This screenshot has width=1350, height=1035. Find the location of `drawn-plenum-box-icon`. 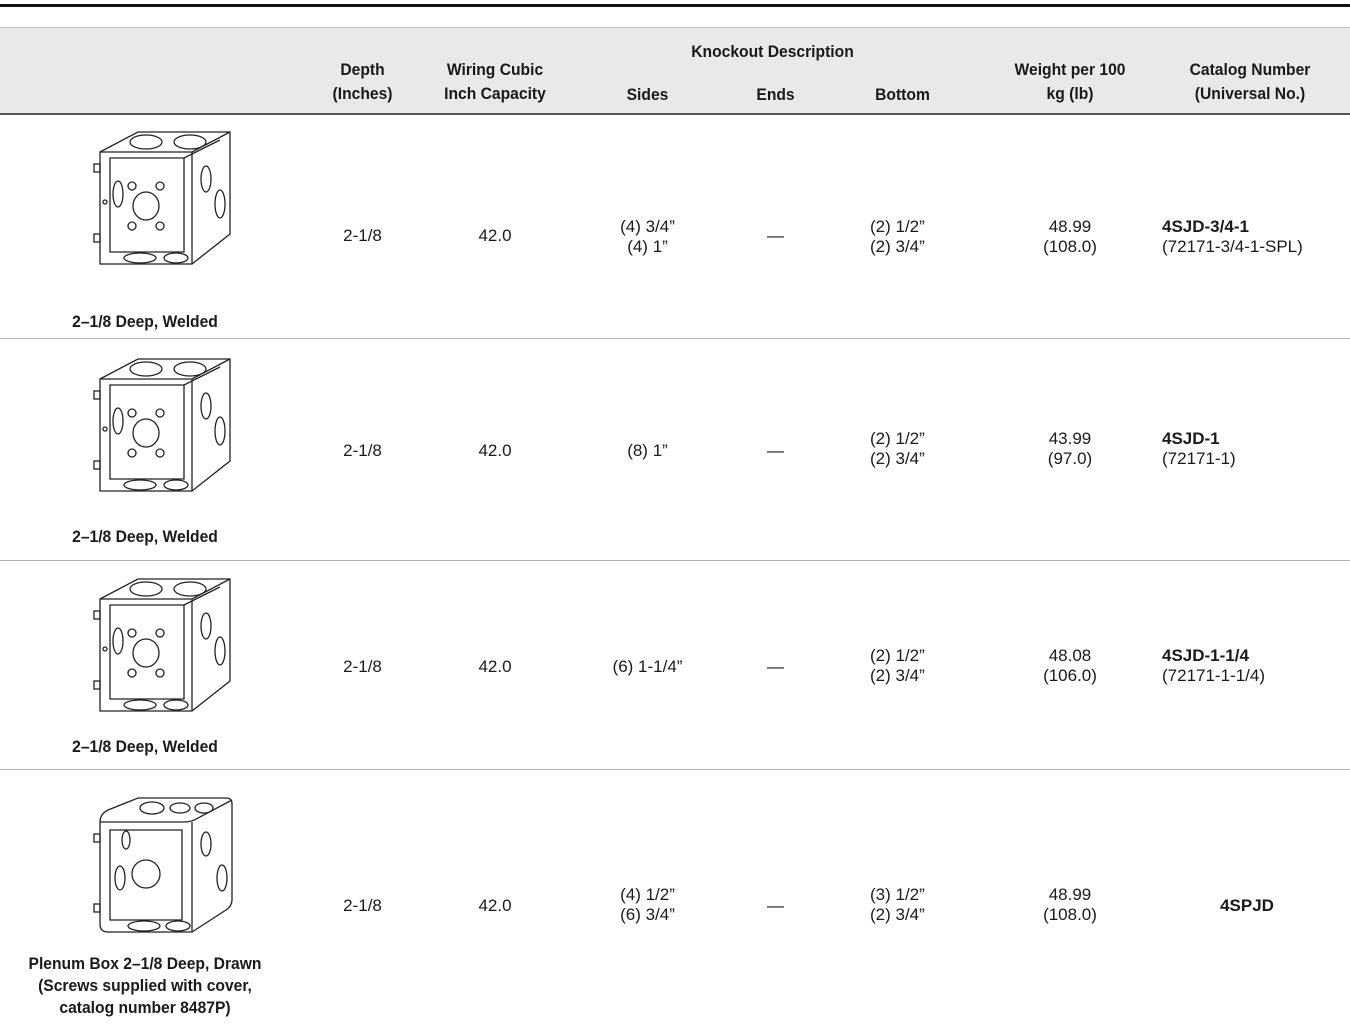

drawn-plenum-box-icon is located at coordinates (163, 865).